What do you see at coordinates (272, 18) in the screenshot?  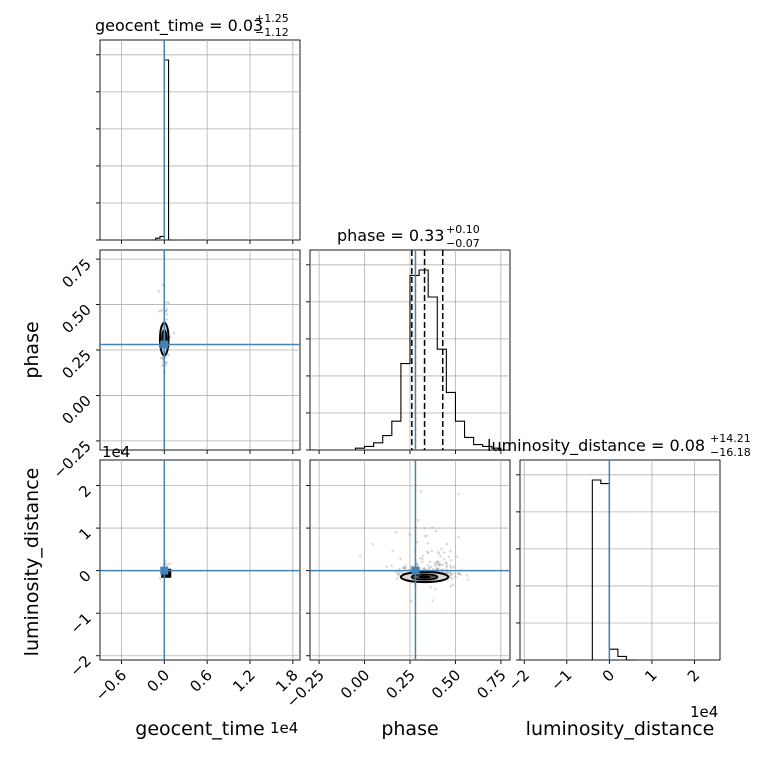 I see `title-geocent-time-sup: +1.25` at bounding box center [272, 18].